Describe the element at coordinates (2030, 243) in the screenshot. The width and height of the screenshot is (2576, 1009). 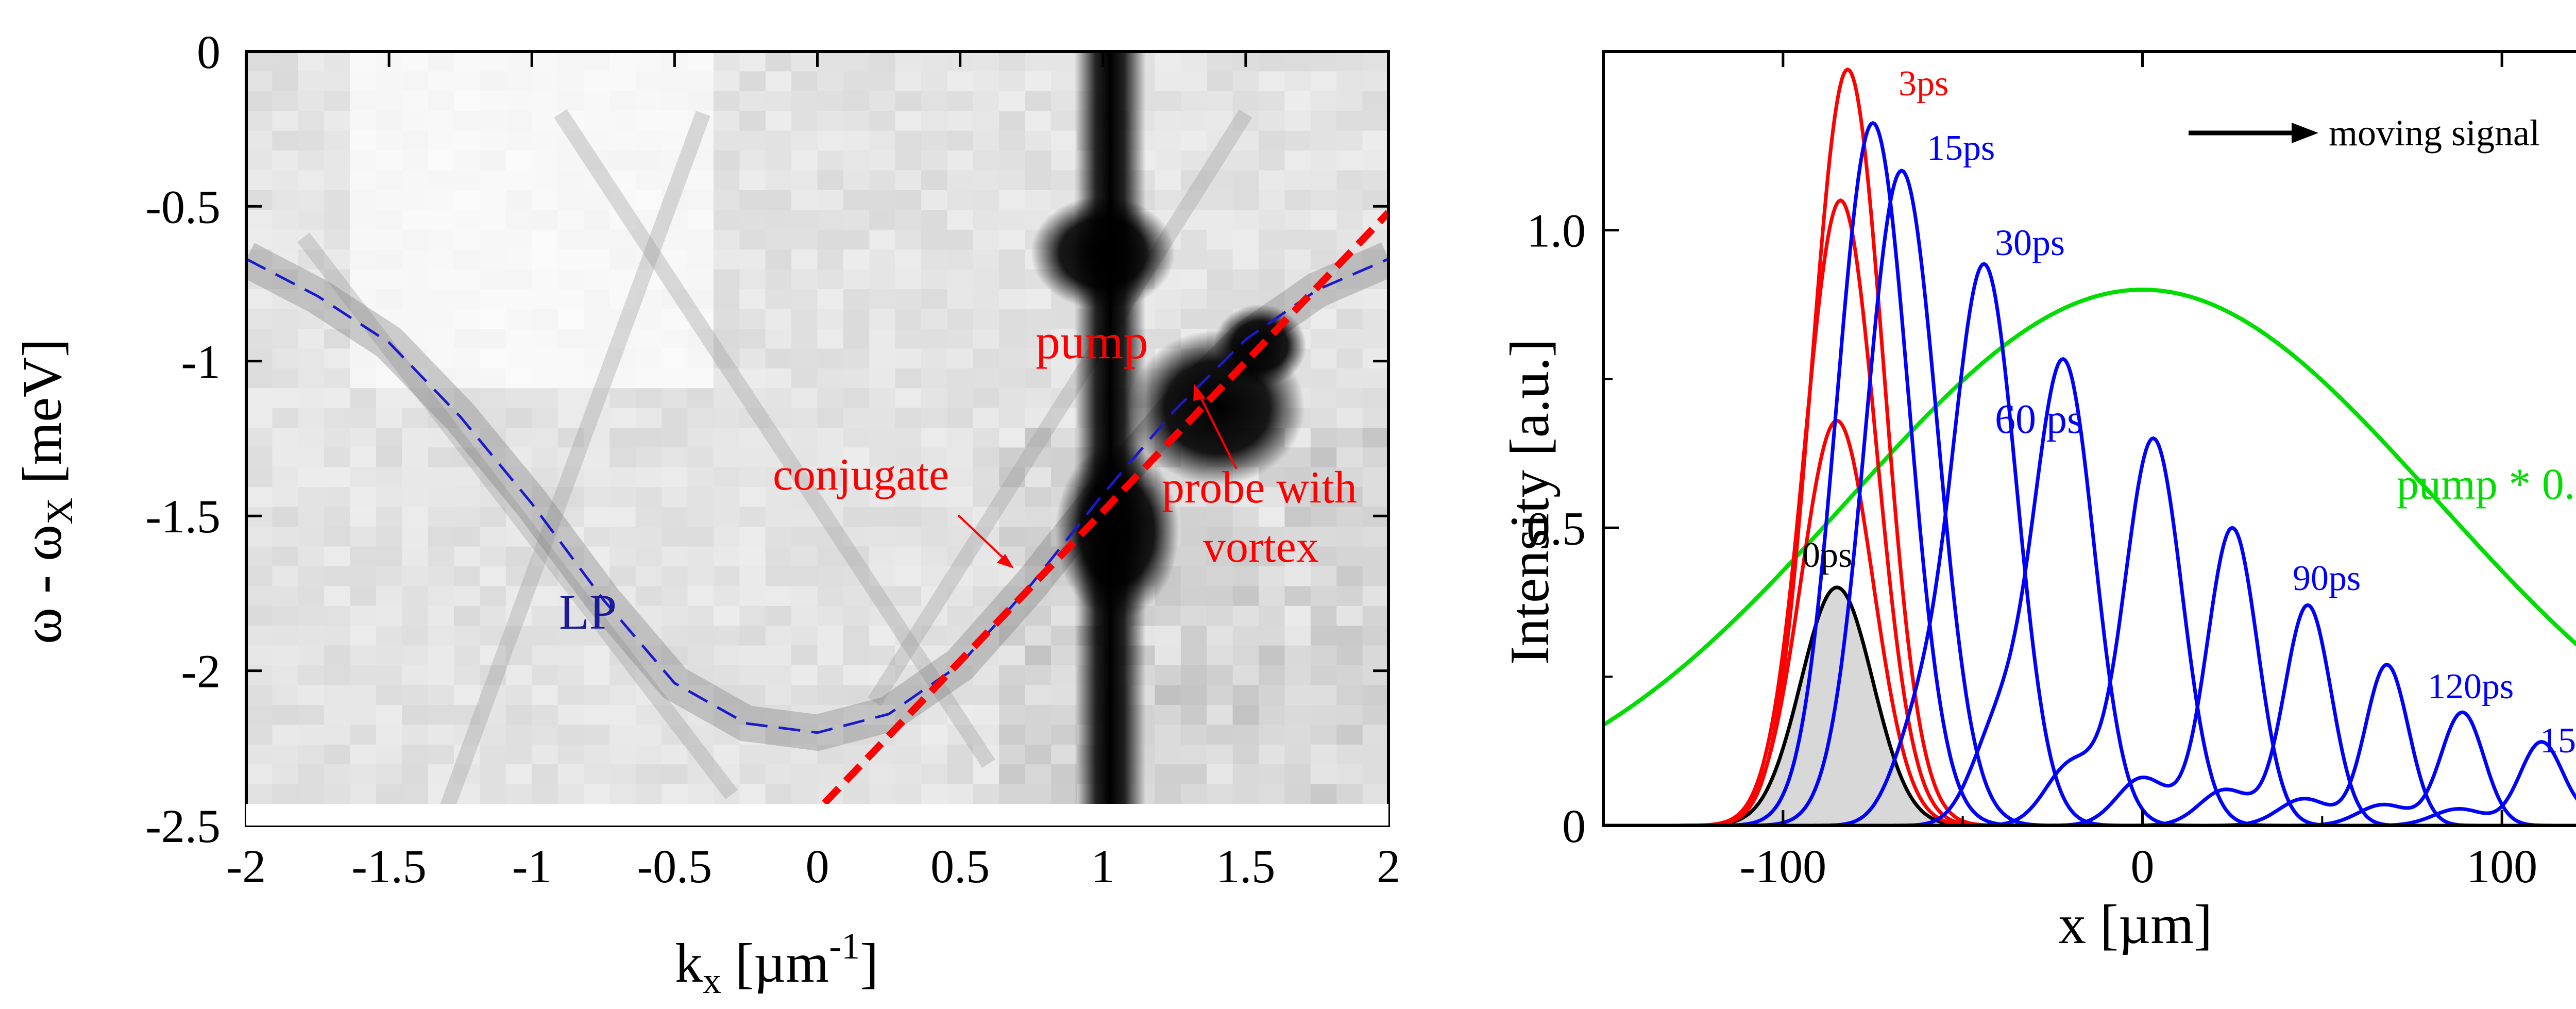
I see `label-30ps: 30ps` at that location.